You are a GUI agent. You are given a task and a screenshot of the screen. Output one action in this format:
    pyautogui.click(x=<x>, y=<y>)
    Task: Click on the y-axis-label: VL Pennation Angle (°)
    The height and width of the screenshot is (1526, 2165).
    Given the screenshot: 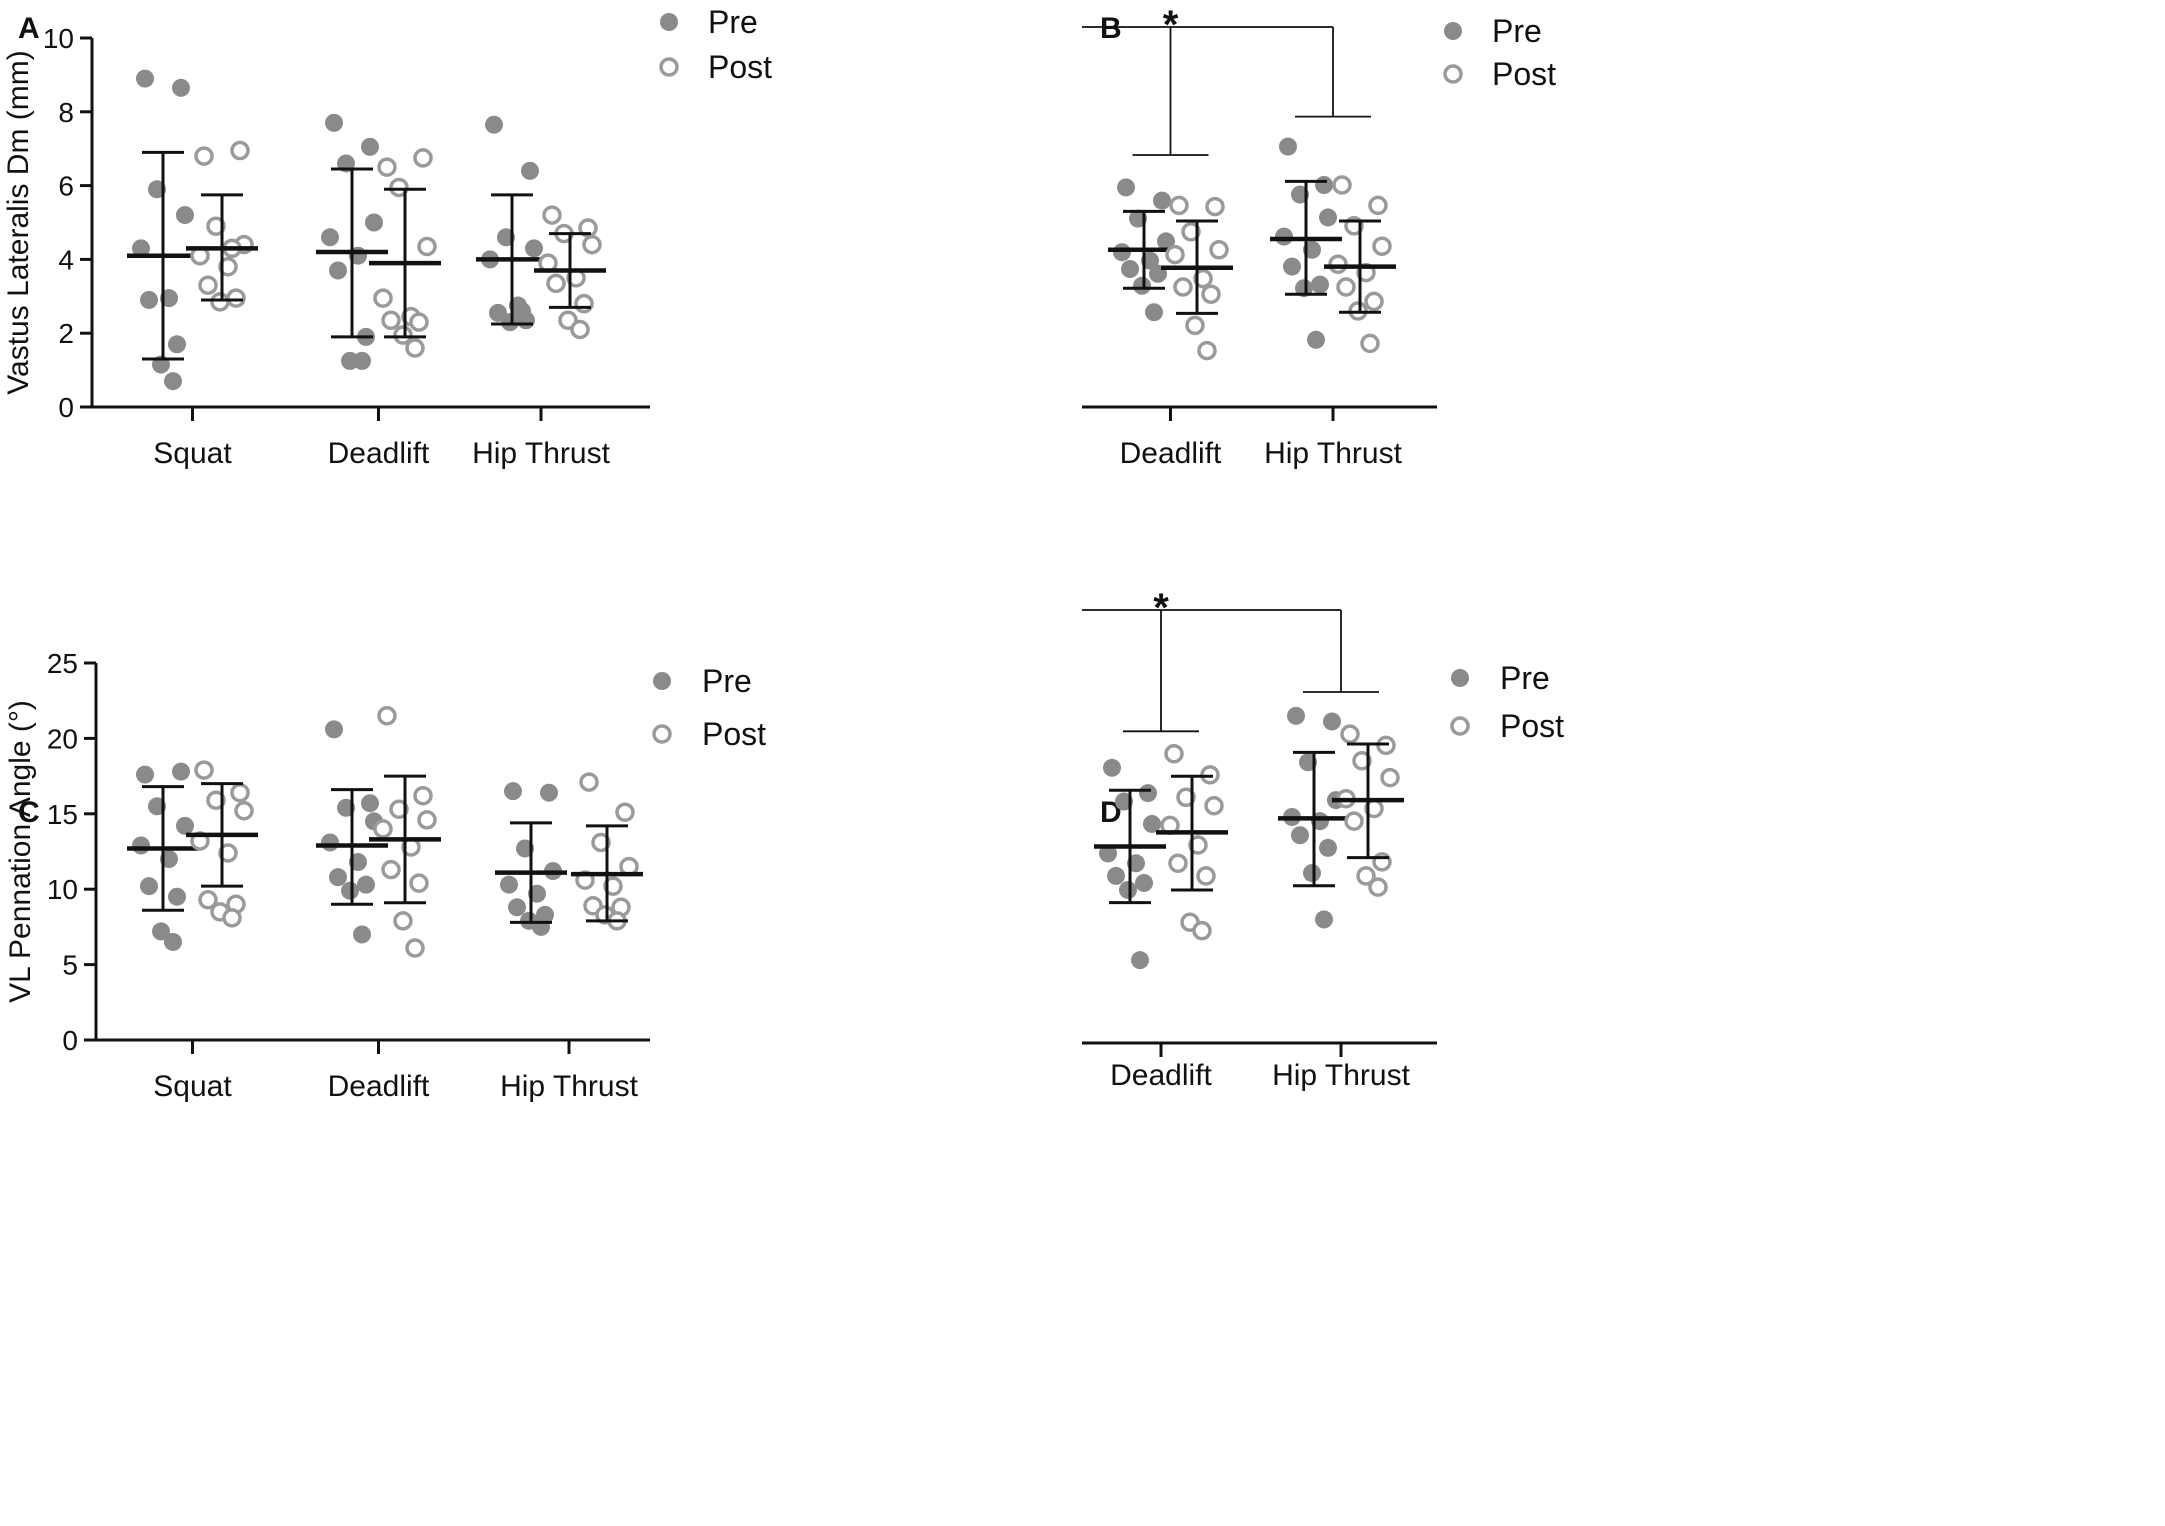 What is the action you would take?
    pyautogui.click(x=20, y=851)
    